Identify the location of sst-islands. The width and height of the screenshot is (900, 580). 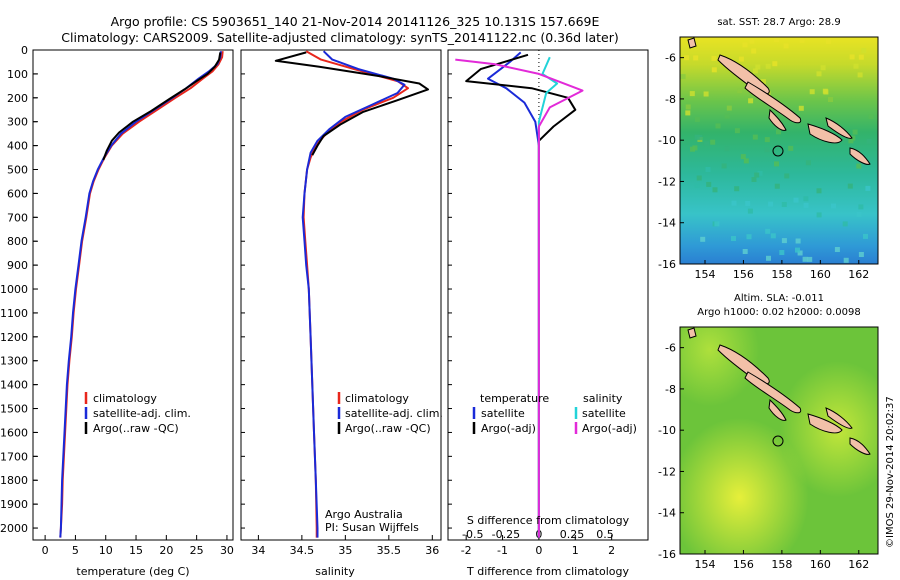
(779, 101).